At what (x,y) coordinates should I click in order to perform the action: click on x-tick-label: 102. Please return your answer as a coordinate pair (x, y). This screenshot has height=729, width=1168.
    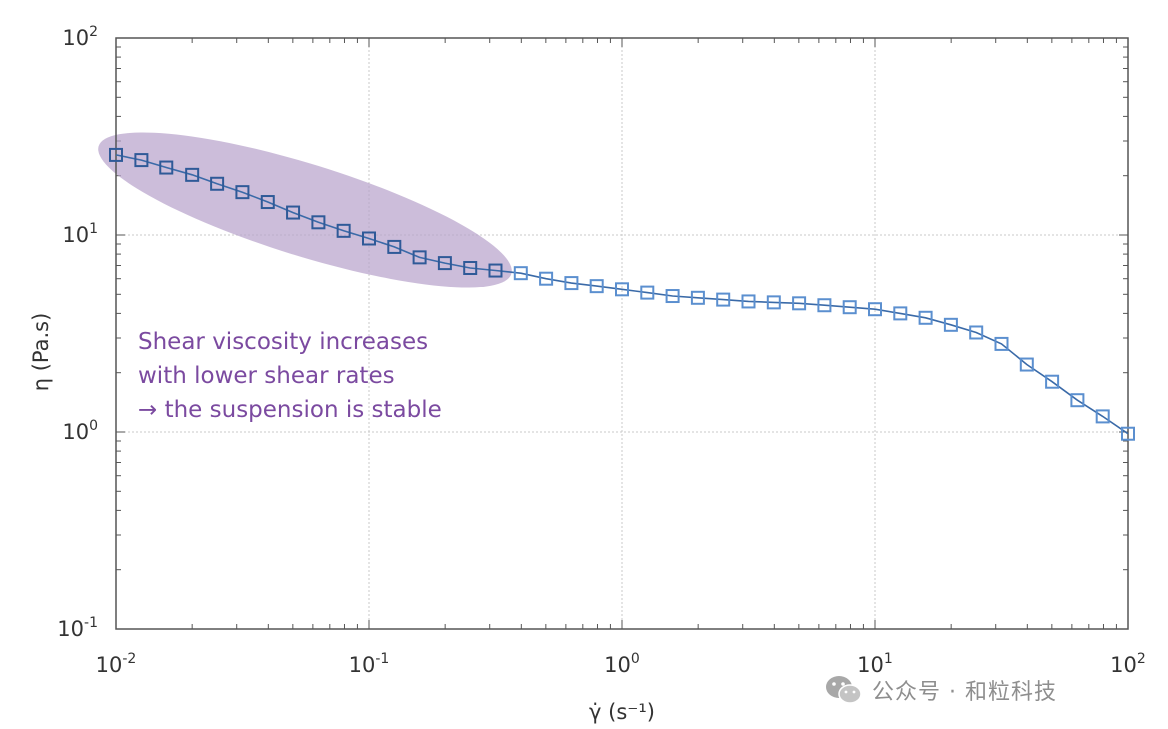
    Looking at the image, I should click on (1128, 664).